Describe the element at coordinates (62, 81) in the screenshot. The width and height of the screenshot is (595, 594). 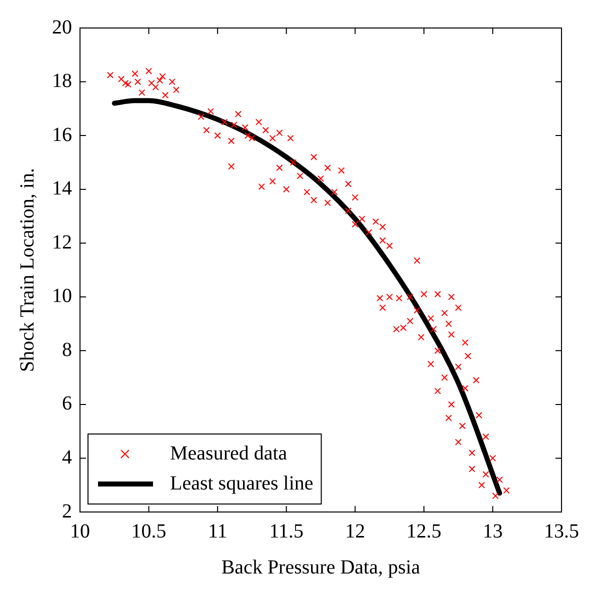
I see `y-tick-label: 18` at that location.